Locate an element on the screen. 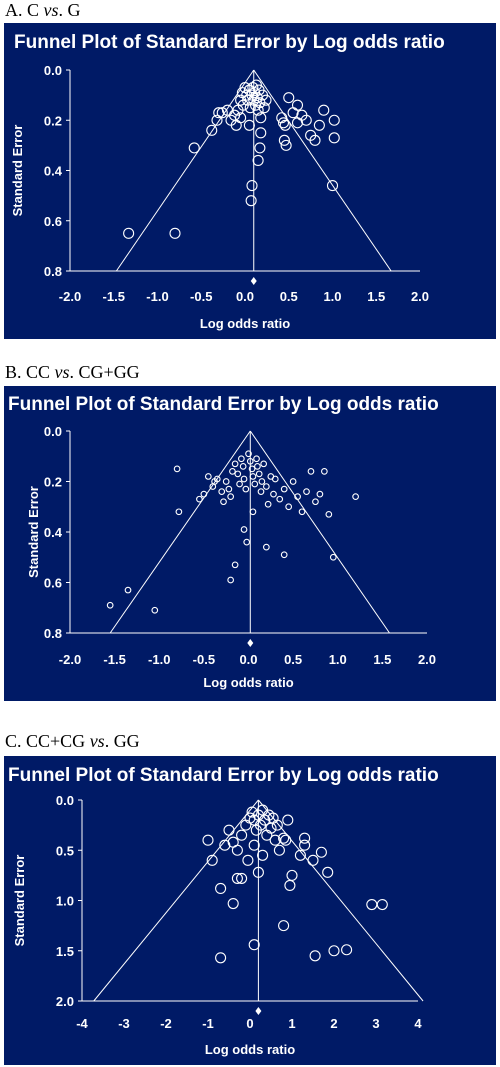 The height and width of the screenshot is (1067, 500). panel-c-suffix: . GG is located at coordinates (122, 741).